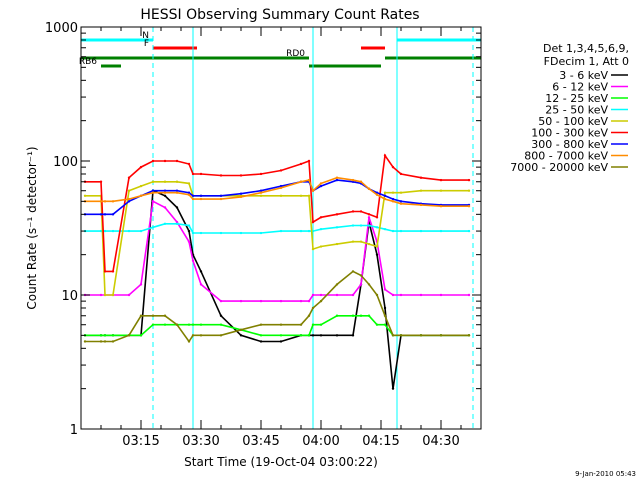 Image resolution: width=640 pixels, height=480 pixels. What do you see at coordinates (74, 430) in the screenshot?
I see `y-tick-label: 1` at bounding box center [74, 430].